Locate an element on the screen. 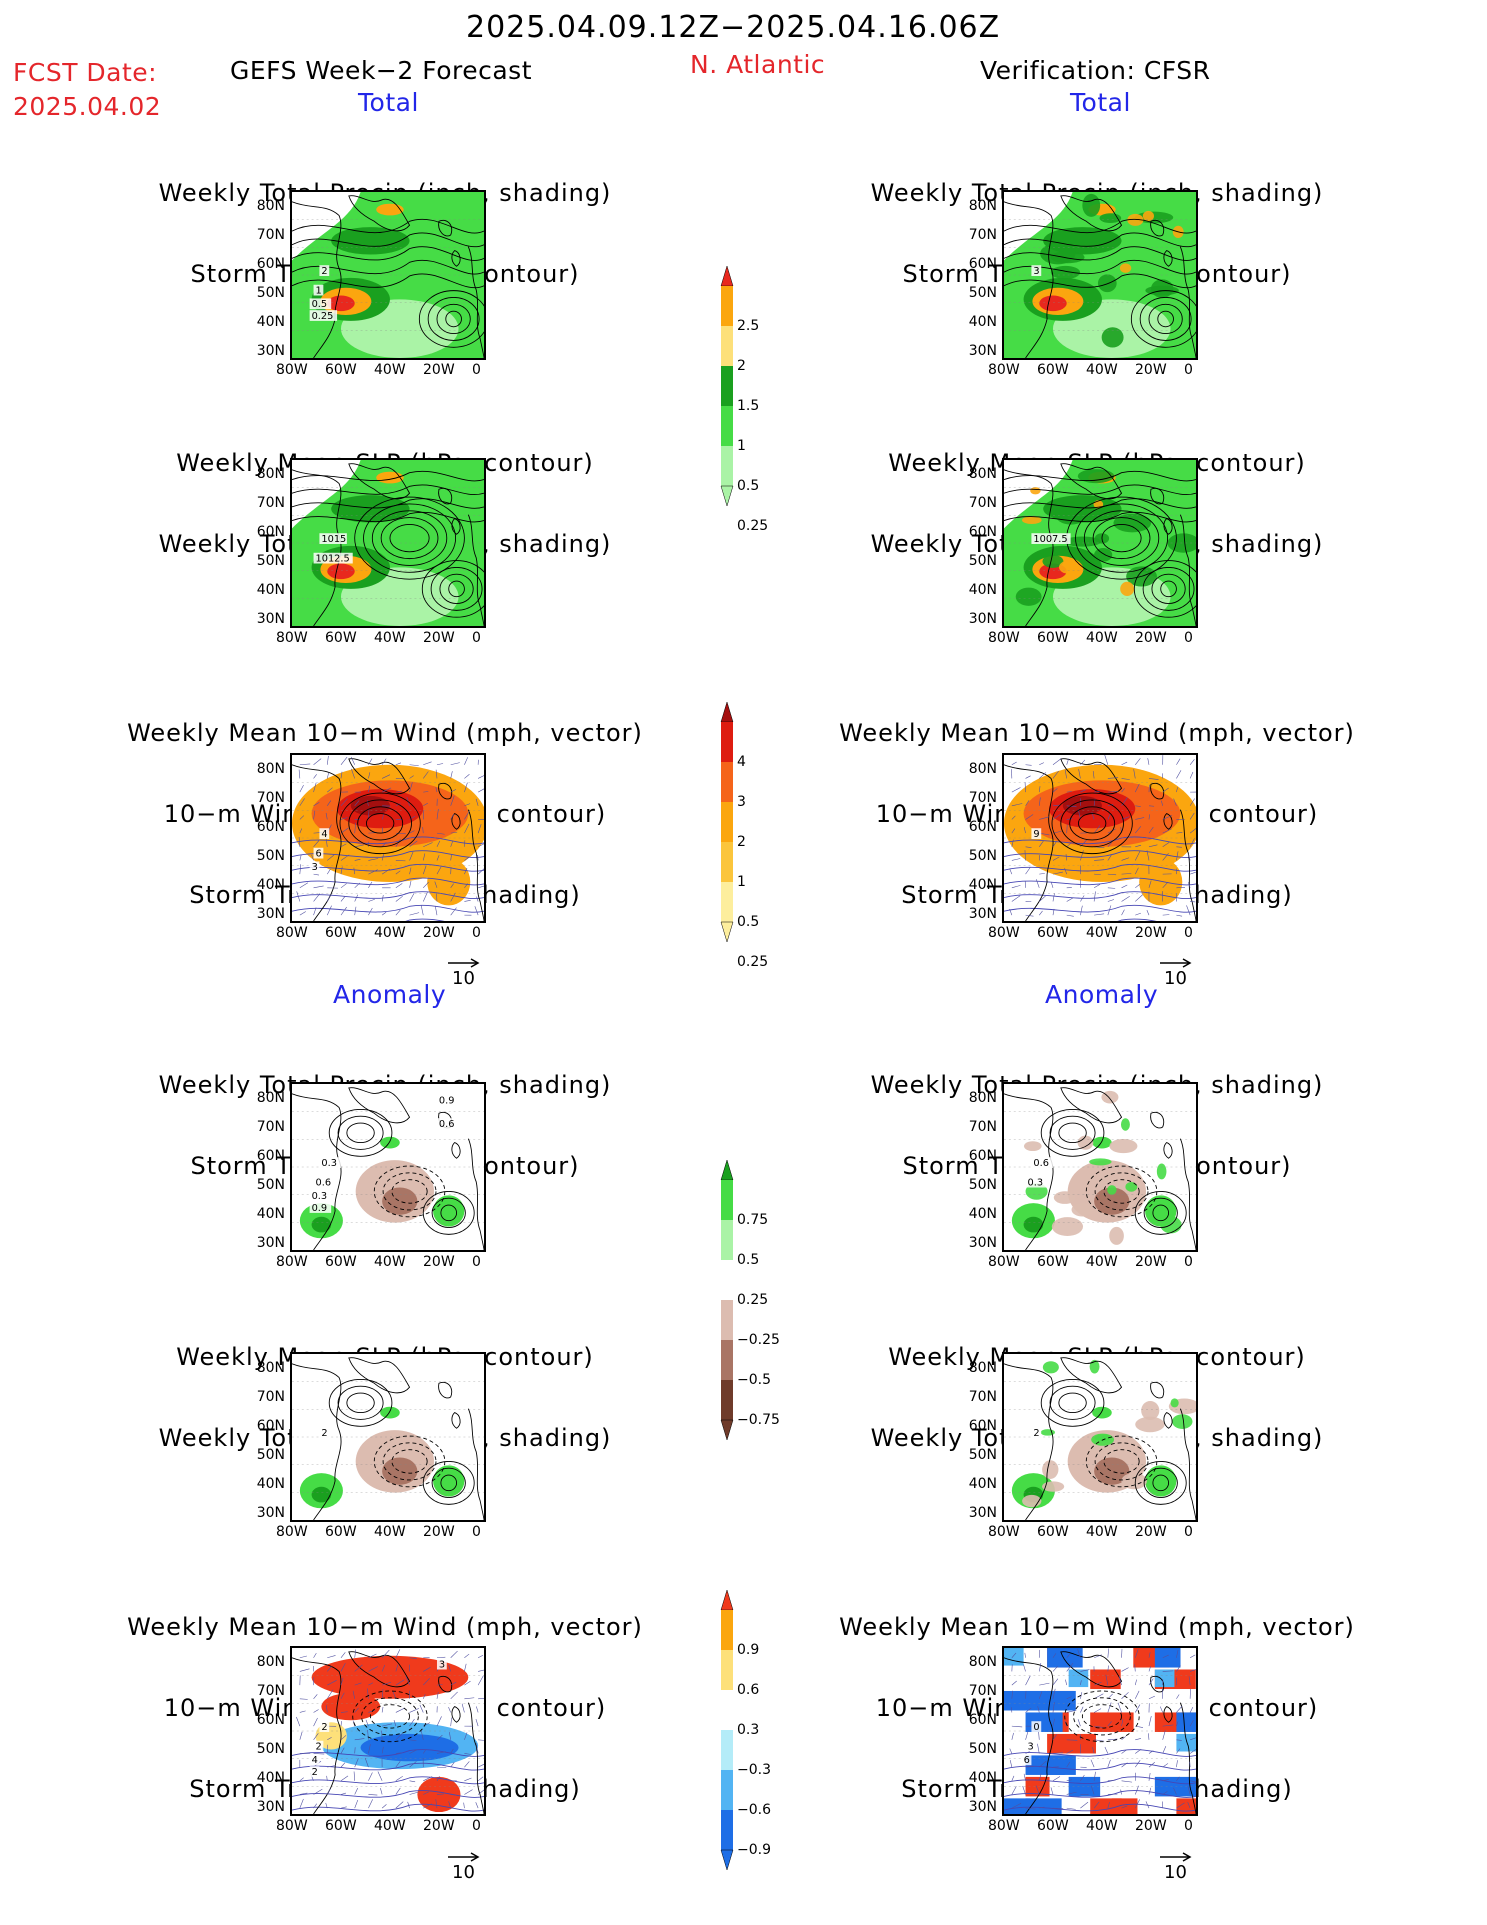 The width and height of the screenshot is (1487, 1925). contour-label: 4 is located at coordinates (315, 1760).